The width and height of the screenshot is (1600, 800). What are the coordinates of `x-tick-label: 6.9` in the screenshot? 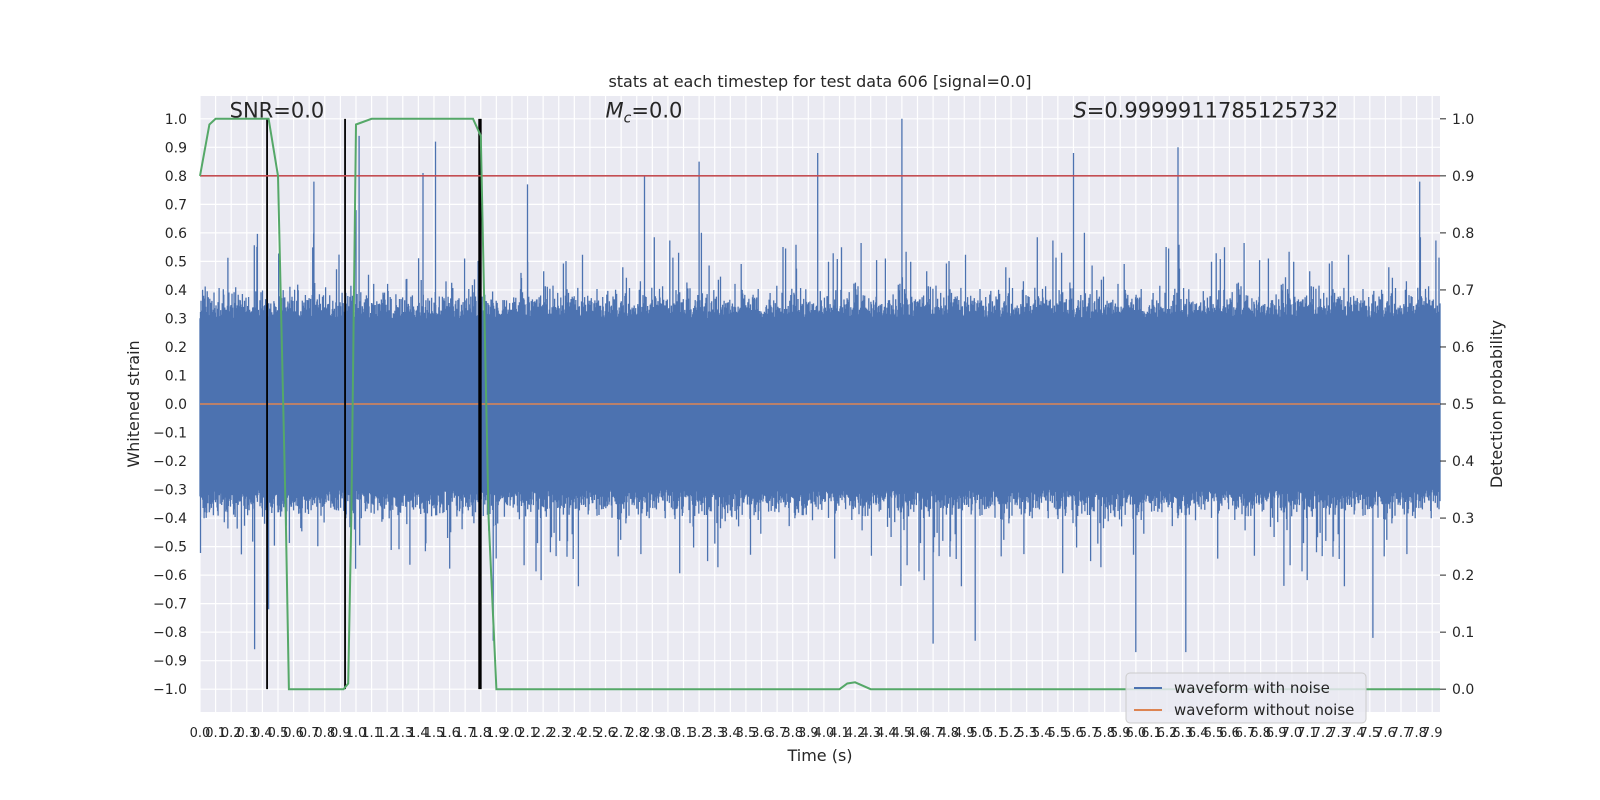 It's located at (1276, 733).